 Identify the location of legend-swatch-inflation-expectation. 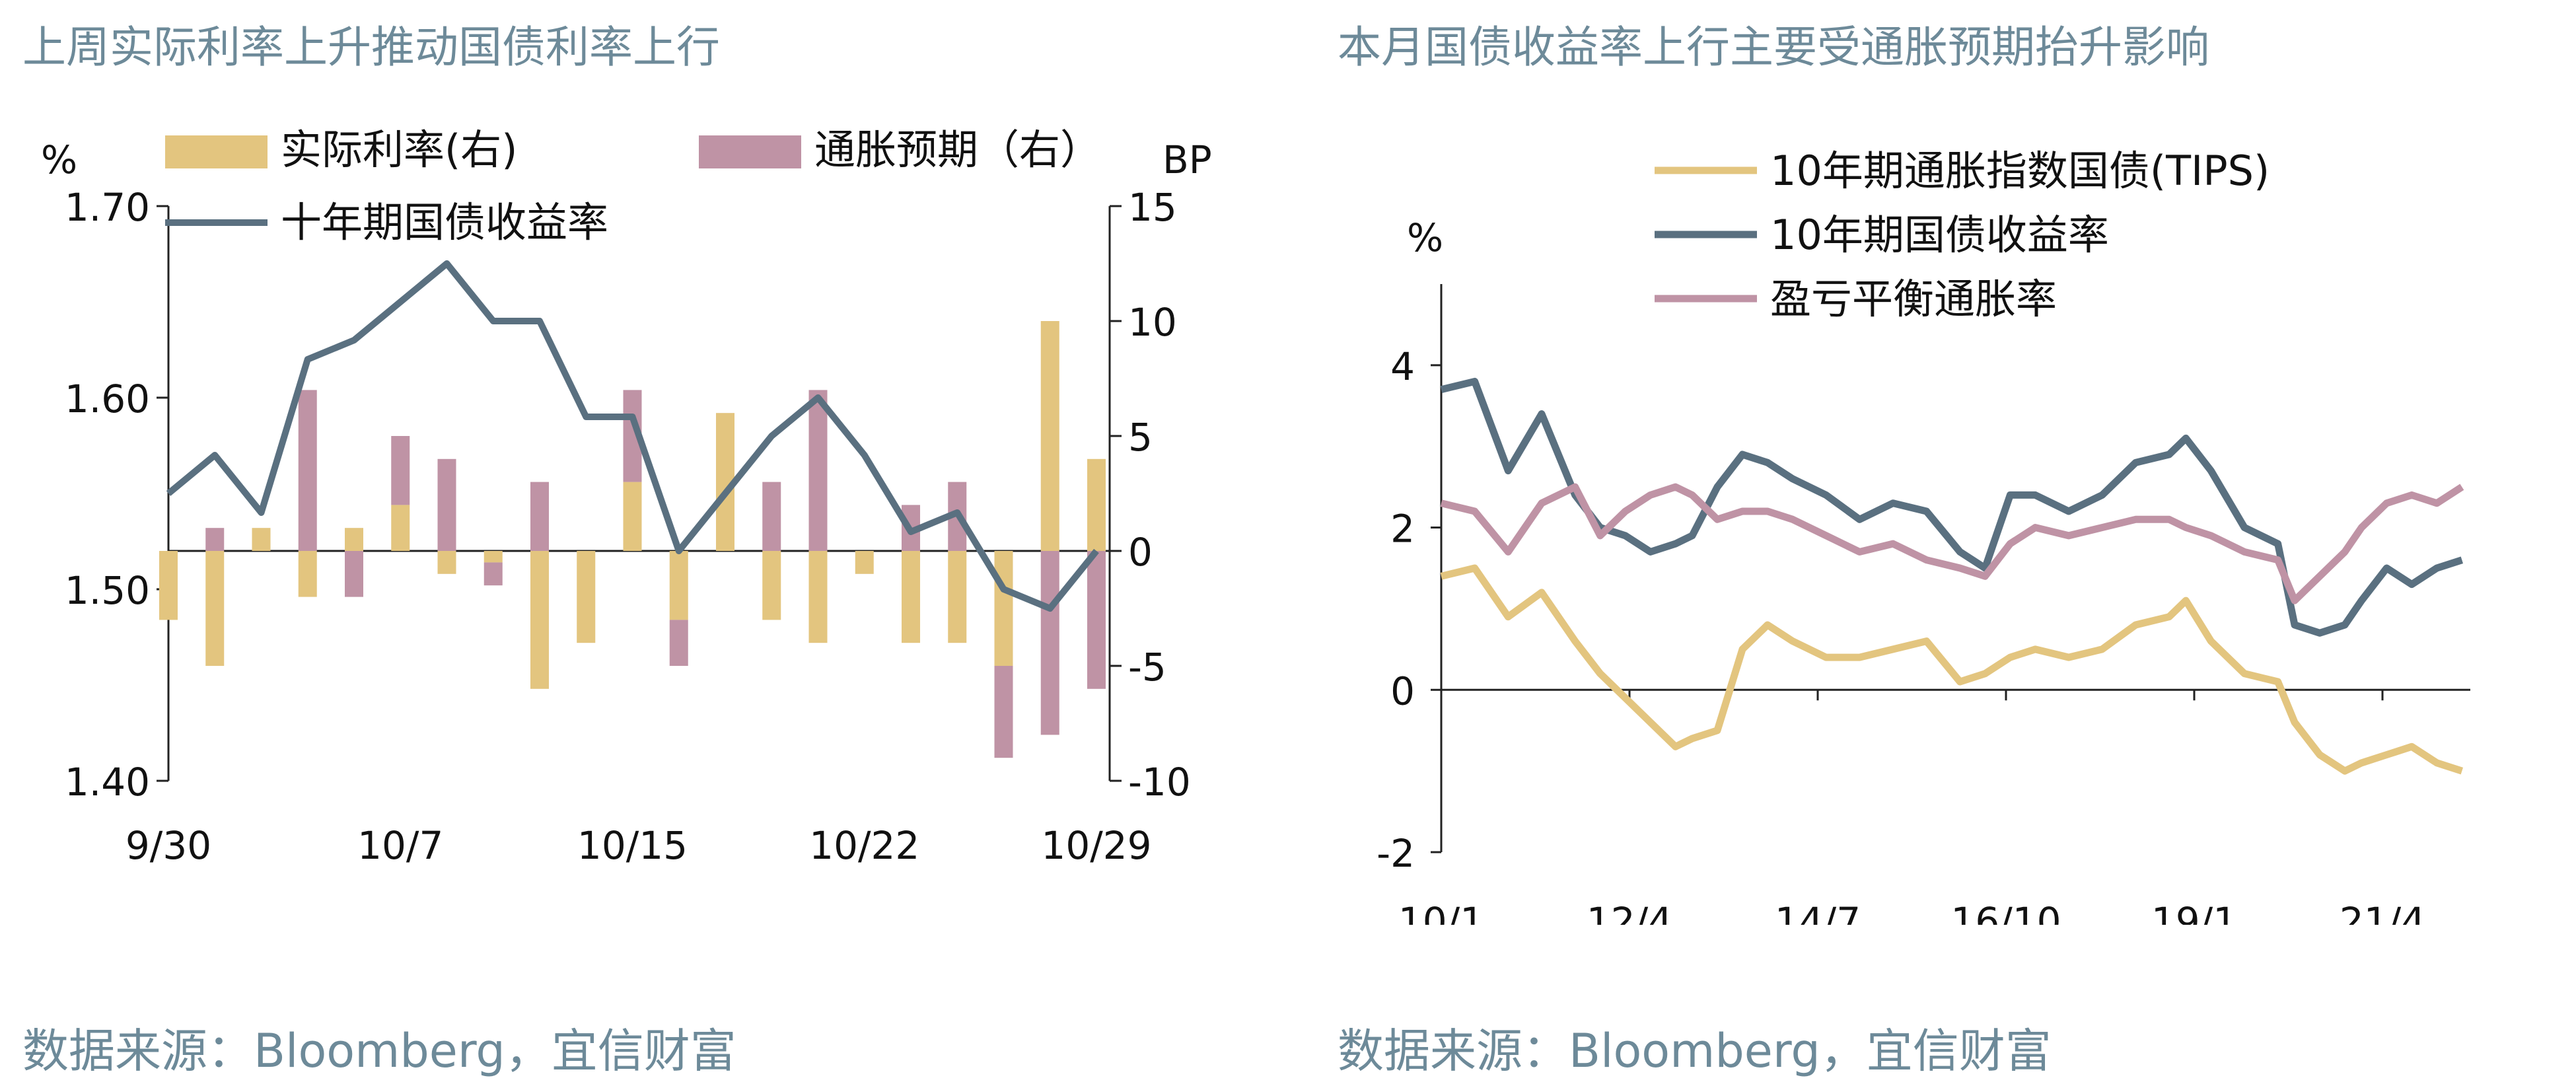
(750, 151).